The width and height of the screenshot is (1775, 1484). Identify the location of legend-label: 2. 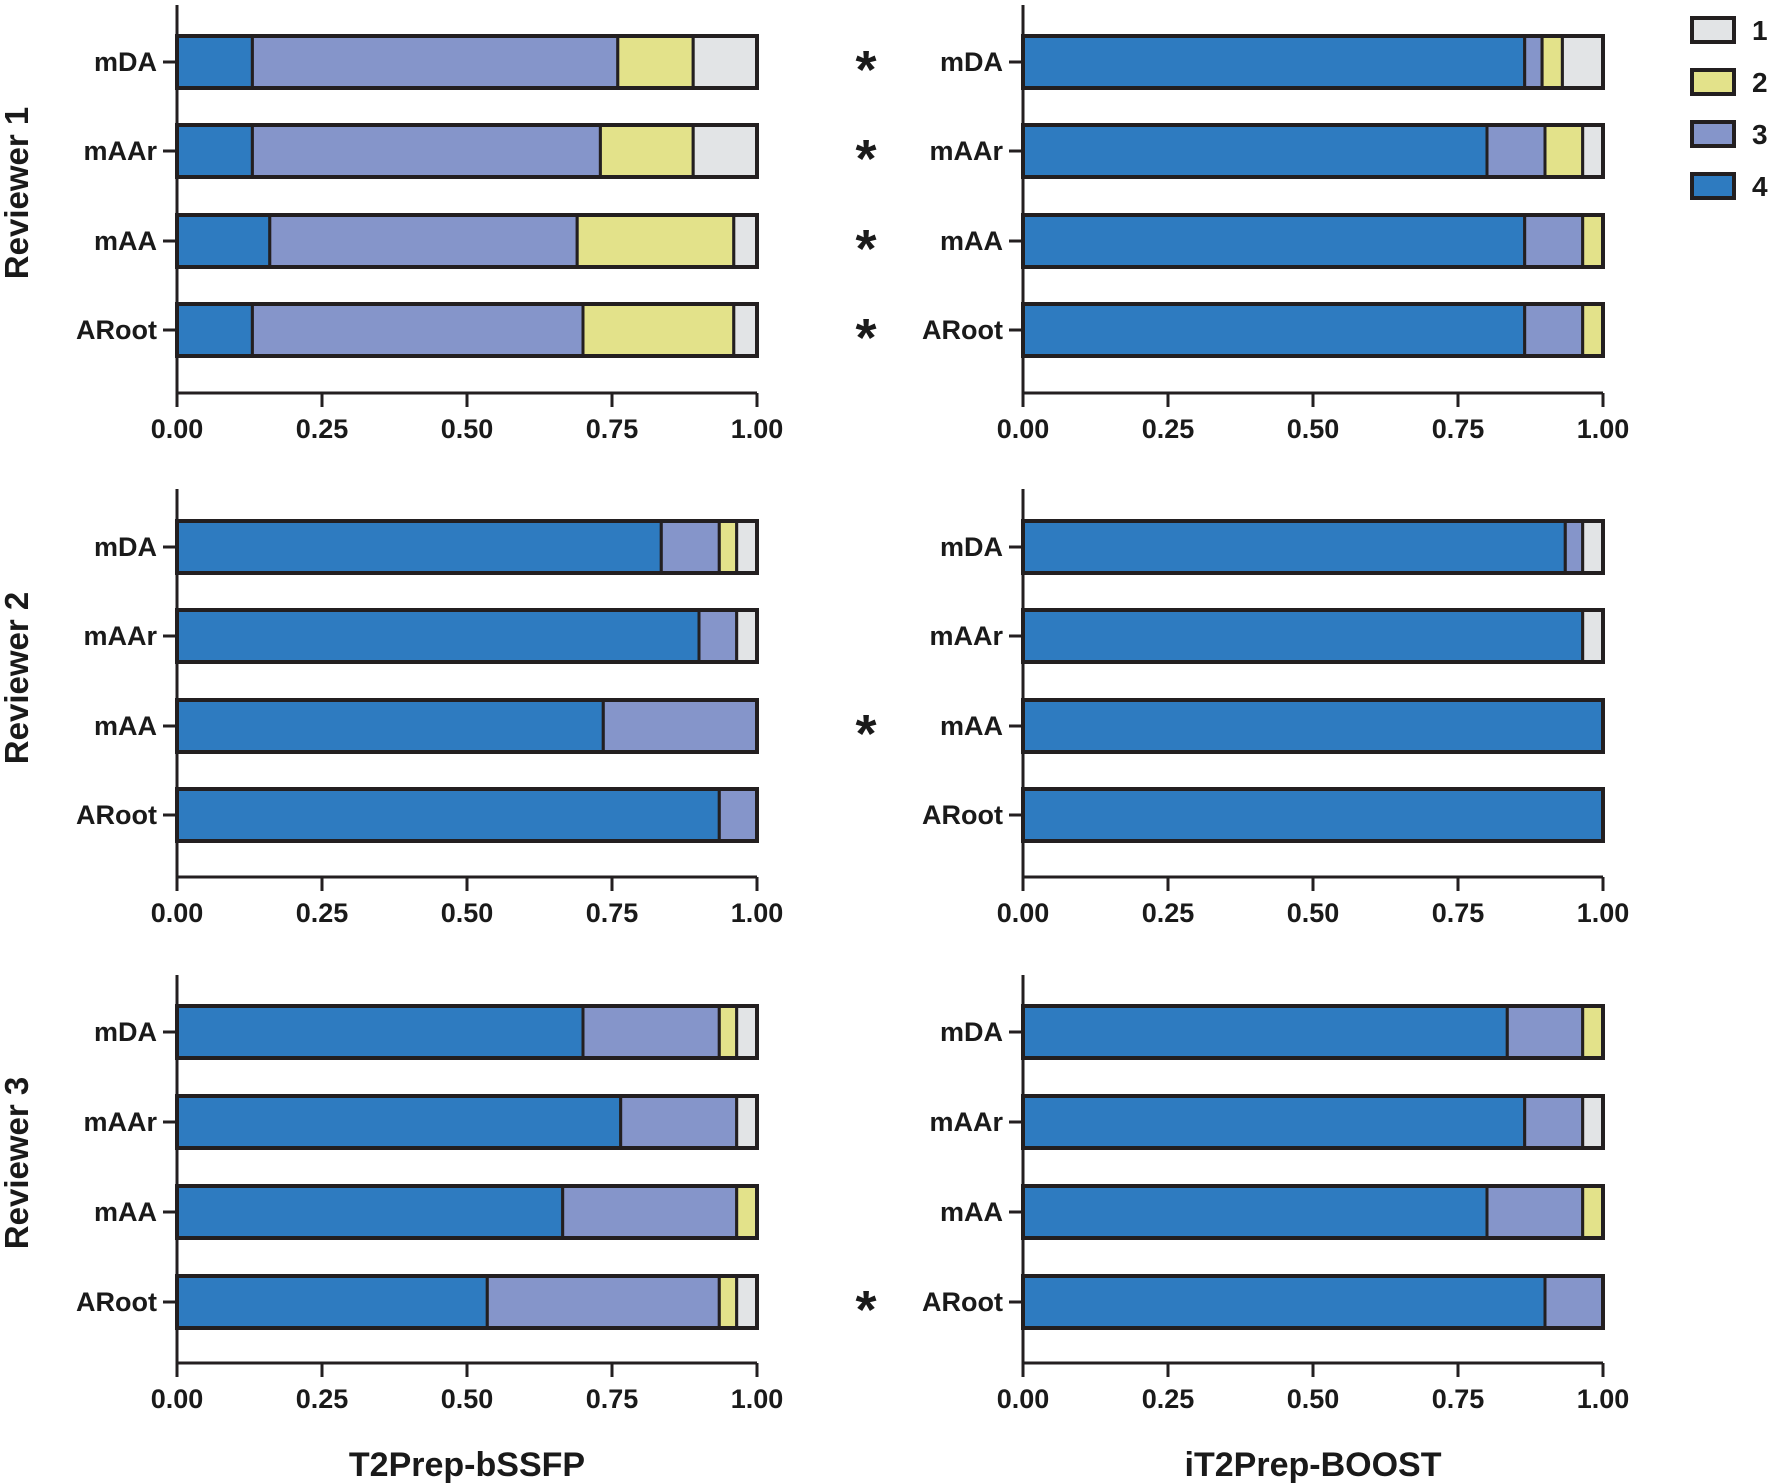
(1760, 82).